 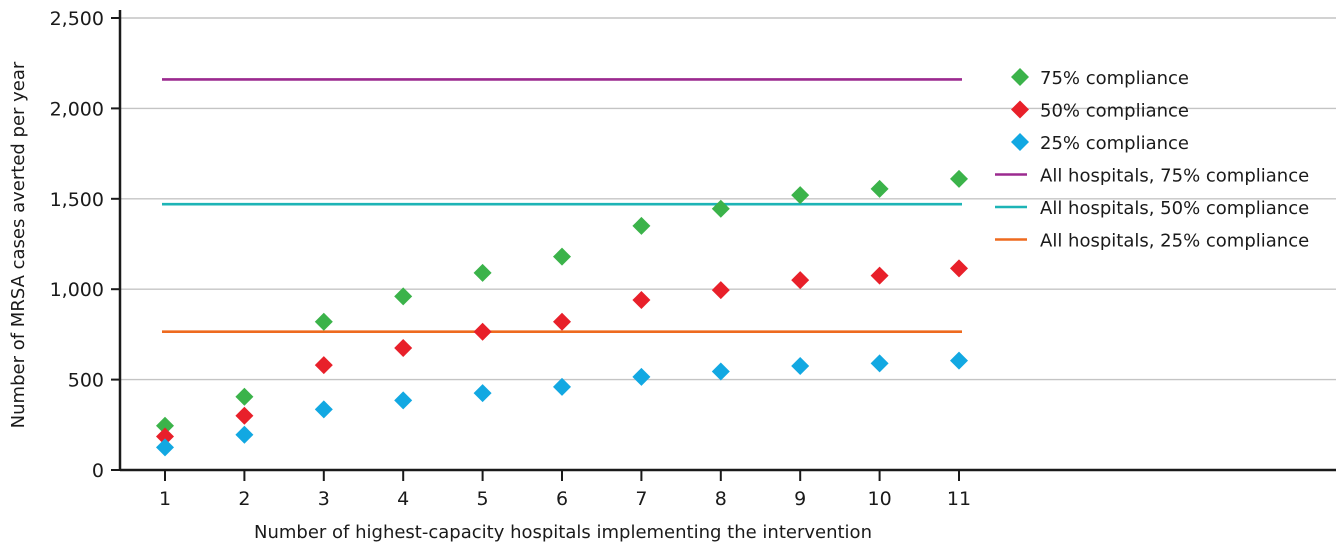 What do you see at coordinates (403, 499) in the screenshot?
I see `x-tick-label: 4` at bounding box center [403, 499].